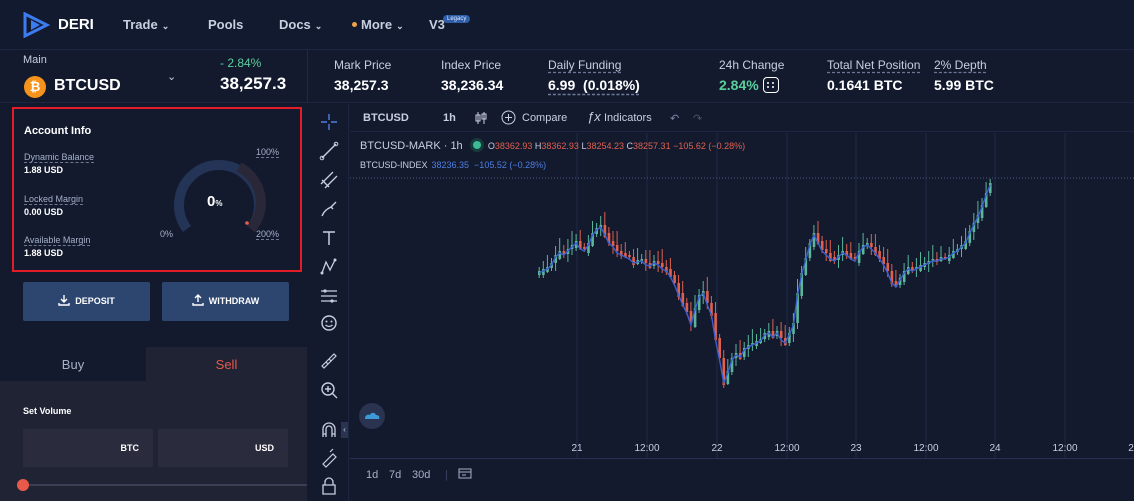  What do you see at coordinates (363, 65) in the screenshot?
I see `stat-label: Mark Price` at bounding box center [363, 65].